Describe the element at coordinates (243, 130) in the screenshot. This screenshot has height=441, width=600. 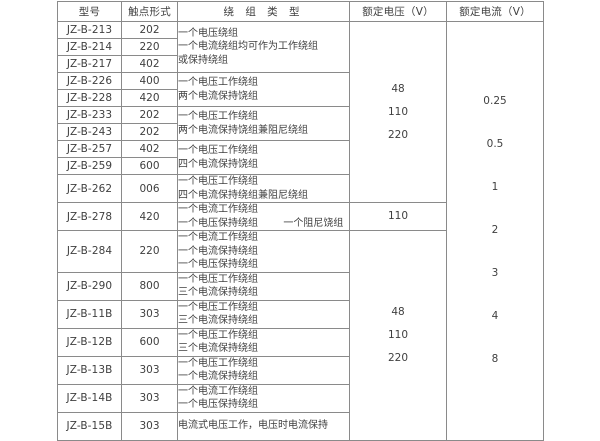
I see `winding-line: 两个电流保持饶组兼阻尼绕组` at that location.